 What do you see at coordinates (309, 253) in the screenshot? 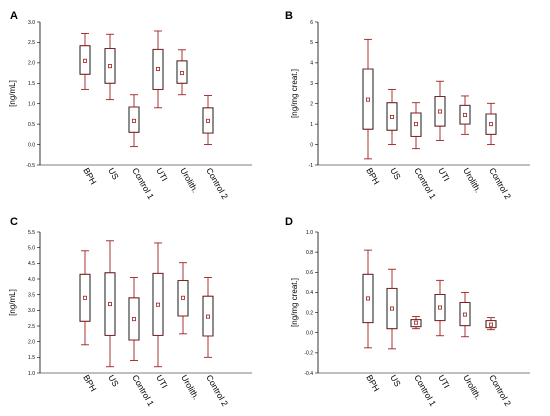
I see `y-tick-label: 0.8` at bounding box center [309, 253].